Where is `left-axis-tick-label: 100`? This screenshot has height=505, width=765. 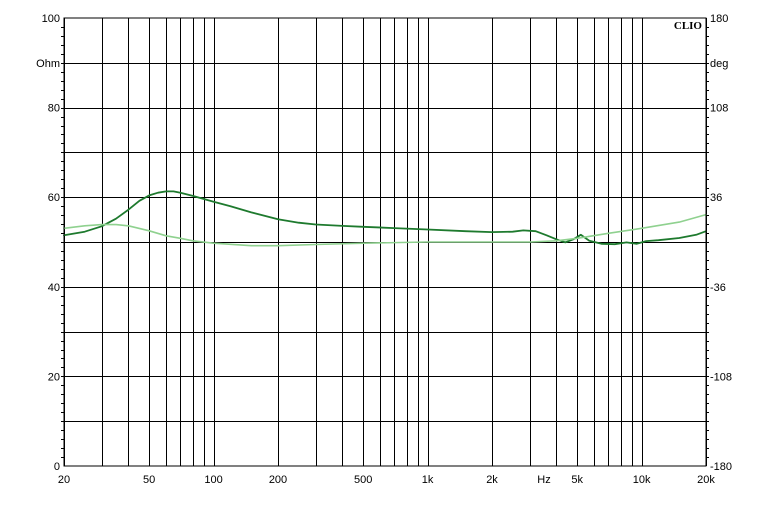
left-axis-tick-label: 100 is located at coordinates (51, 19).